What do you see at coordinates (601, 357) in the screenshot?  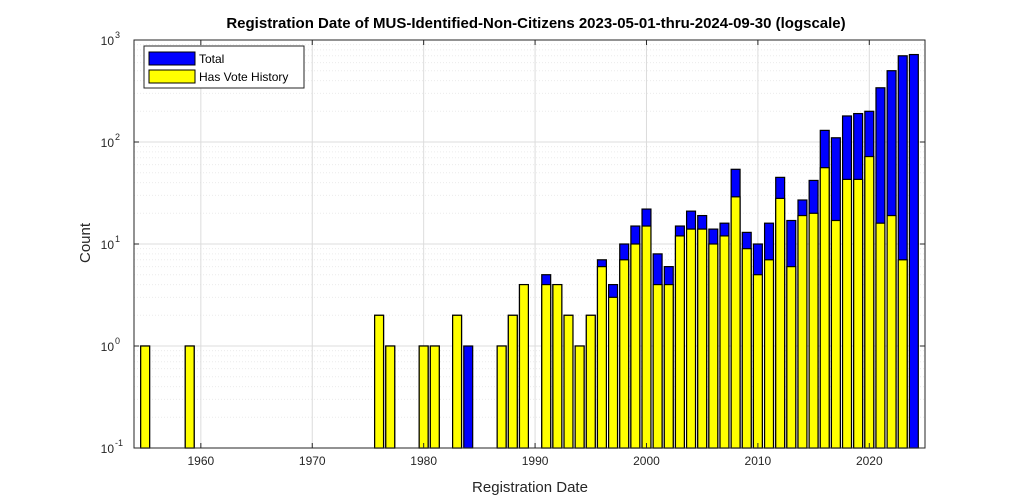 I see `bar-has-vote-history-1996` at bounding box center [601, 357].